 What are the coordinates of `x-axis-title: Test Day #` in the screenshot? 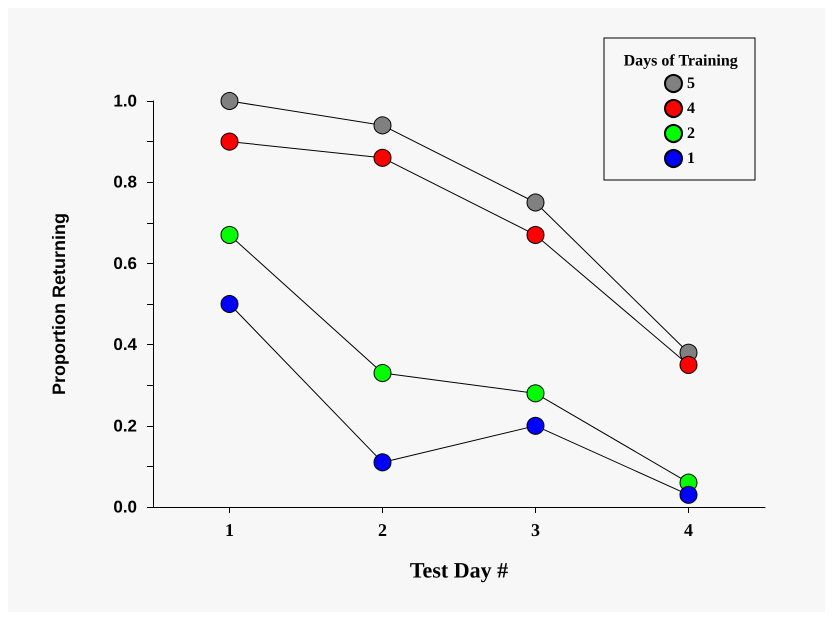 It's located at (459, 570).